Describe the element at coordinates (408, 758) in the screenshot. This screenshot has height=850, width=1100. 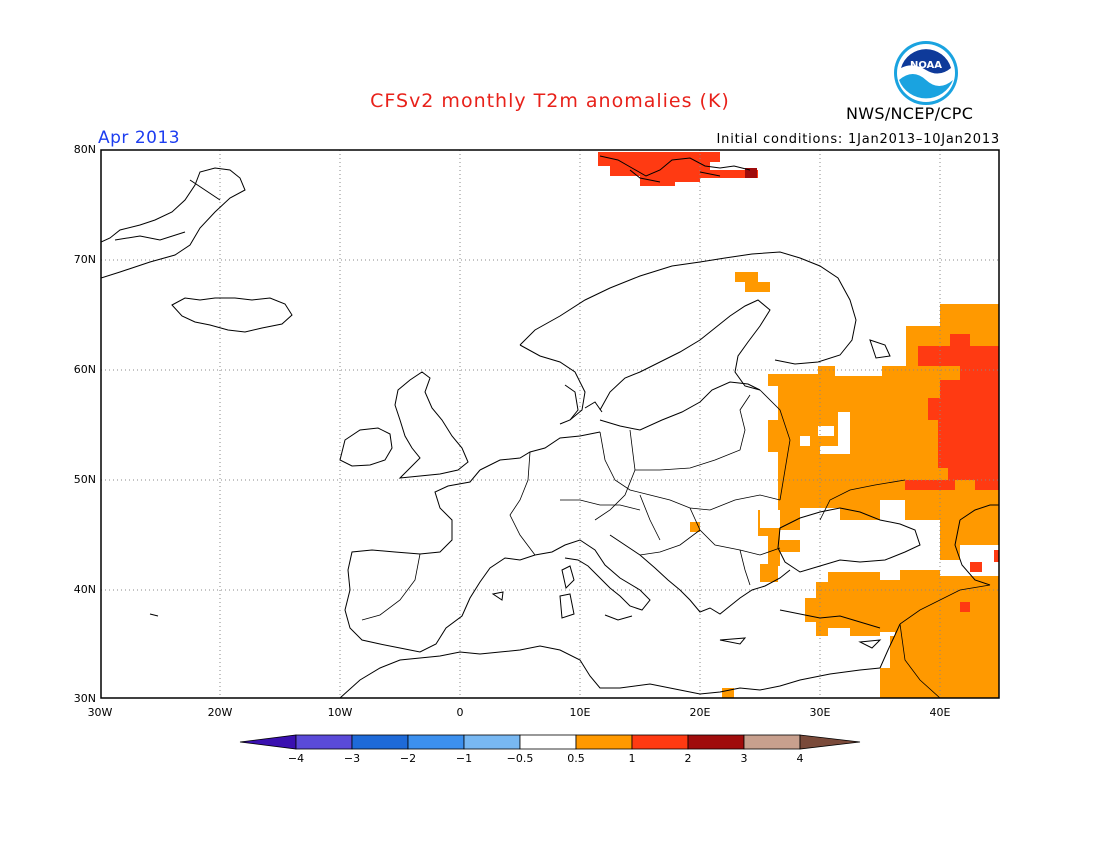
I see `colorbar-tick-label: −2` at that location.